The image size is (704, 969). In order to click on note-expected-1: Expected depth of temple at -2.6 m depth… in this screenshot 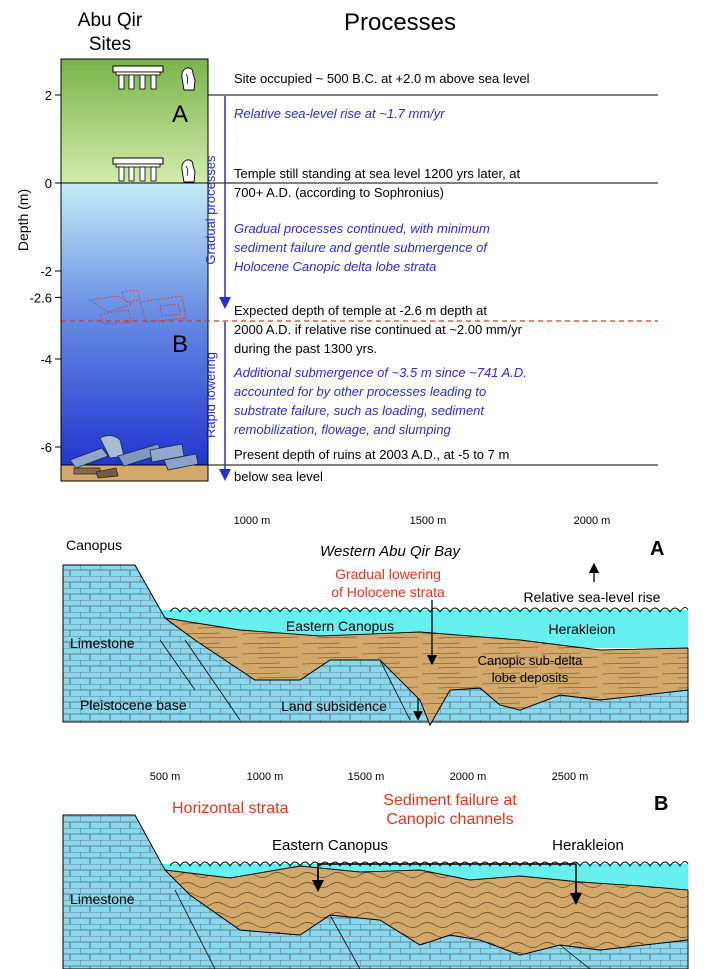, I will do `click(360, 310)`.